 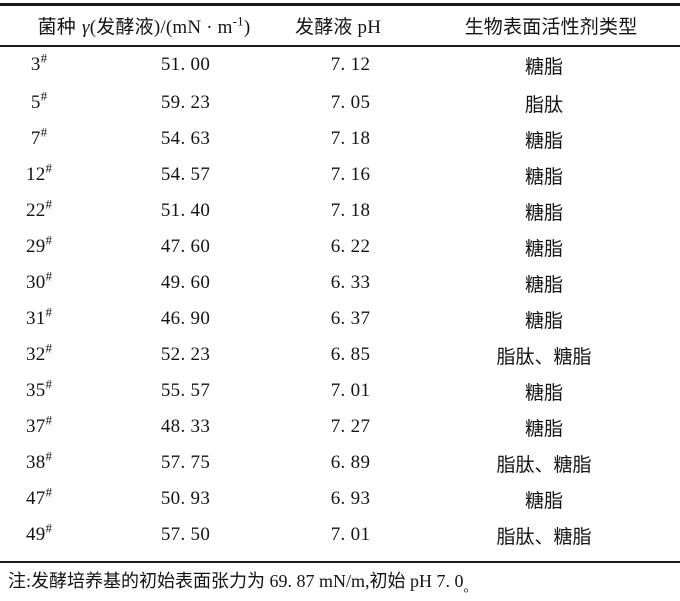 What do you see at coordinates (185, 390) in the screenshot?
I see `cell-surface-tension: 55. 57` at bounding box center [185, 390].